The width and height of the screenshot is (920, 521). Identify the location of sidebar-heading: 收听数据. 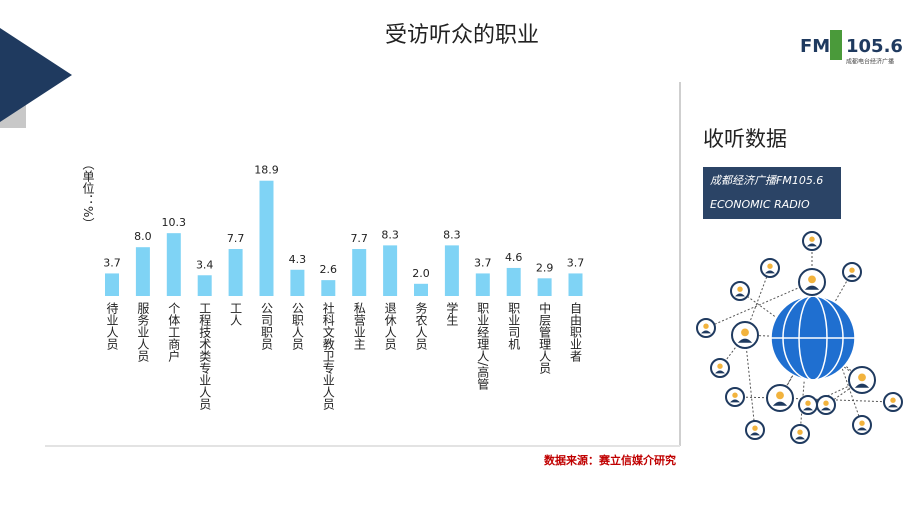
(745, 139).